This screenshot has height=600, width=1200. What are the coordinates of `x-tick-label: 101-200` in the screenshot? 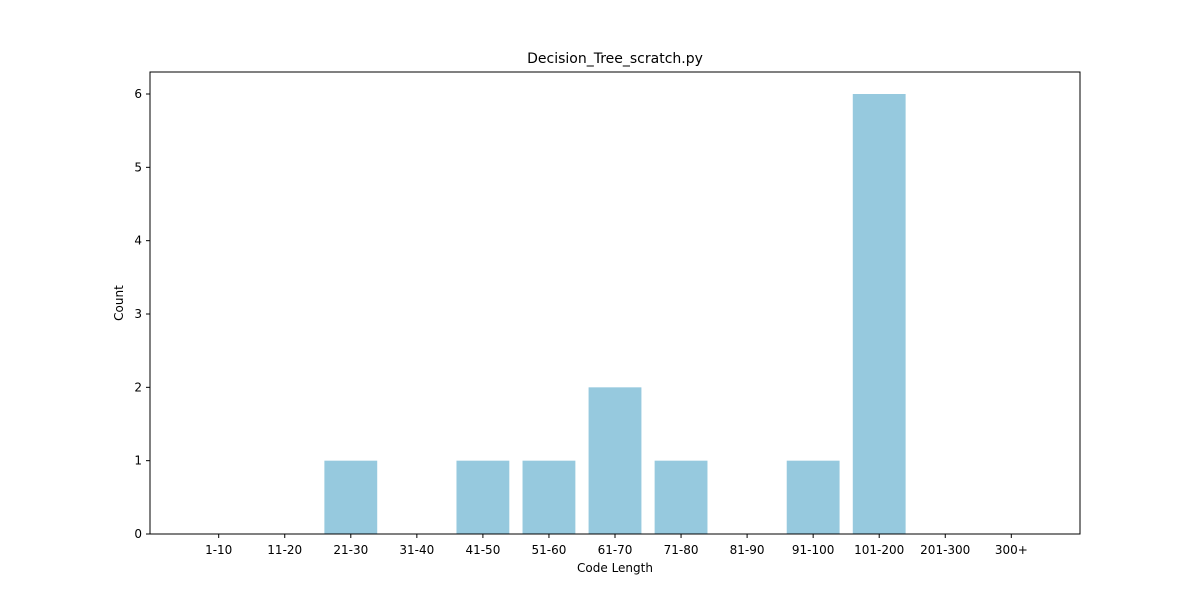 It's located at (879, 550).